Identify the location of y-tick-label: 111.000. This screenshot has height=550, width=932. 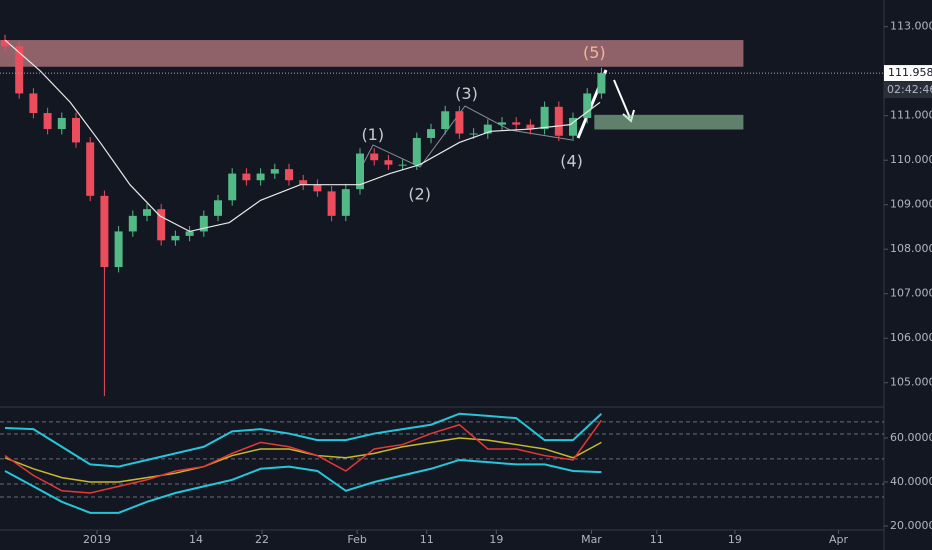
(911, 115).